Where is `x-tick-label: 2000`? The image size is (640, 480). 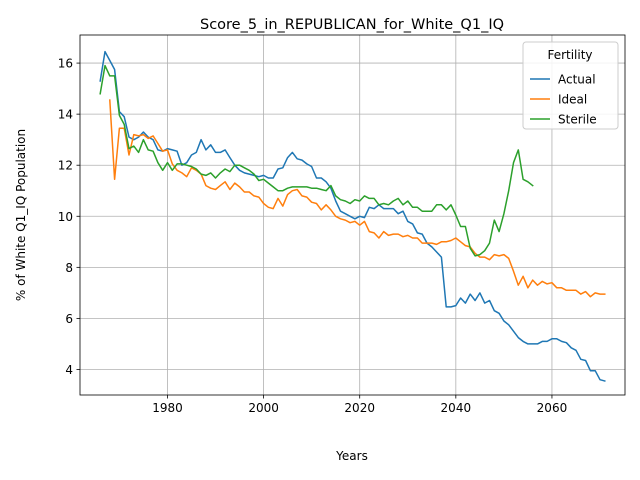 x-tick-label: 2000 is located at coordinates (263, 408).